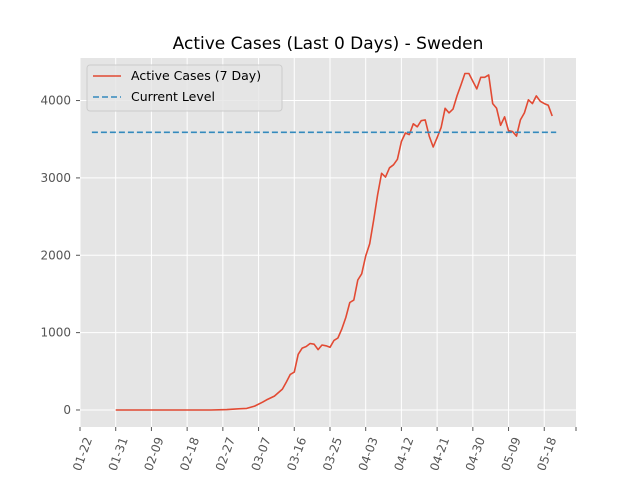  I want to click on x-tick-label: 03-25, so click(332, 454).